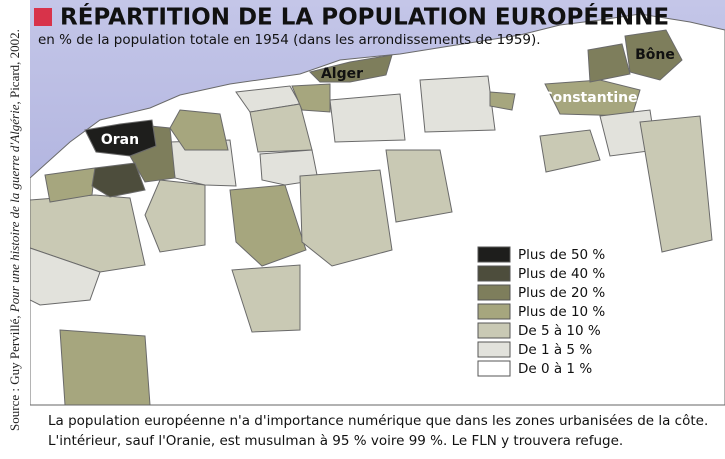 The image size is (725, 459). Describe the element at coordinates (14, 371) in the screenshot. I see `source-text: Source : Guy Pervillé,` at that location.